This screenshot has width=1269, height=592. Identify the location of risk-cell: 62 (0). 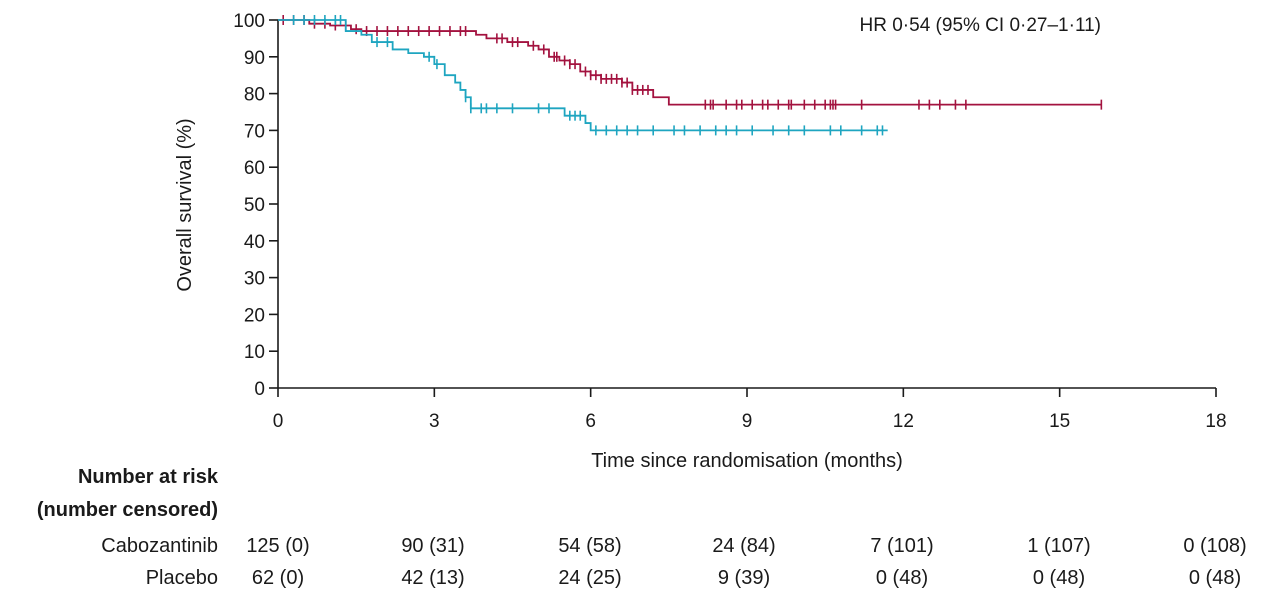
(278, 578).